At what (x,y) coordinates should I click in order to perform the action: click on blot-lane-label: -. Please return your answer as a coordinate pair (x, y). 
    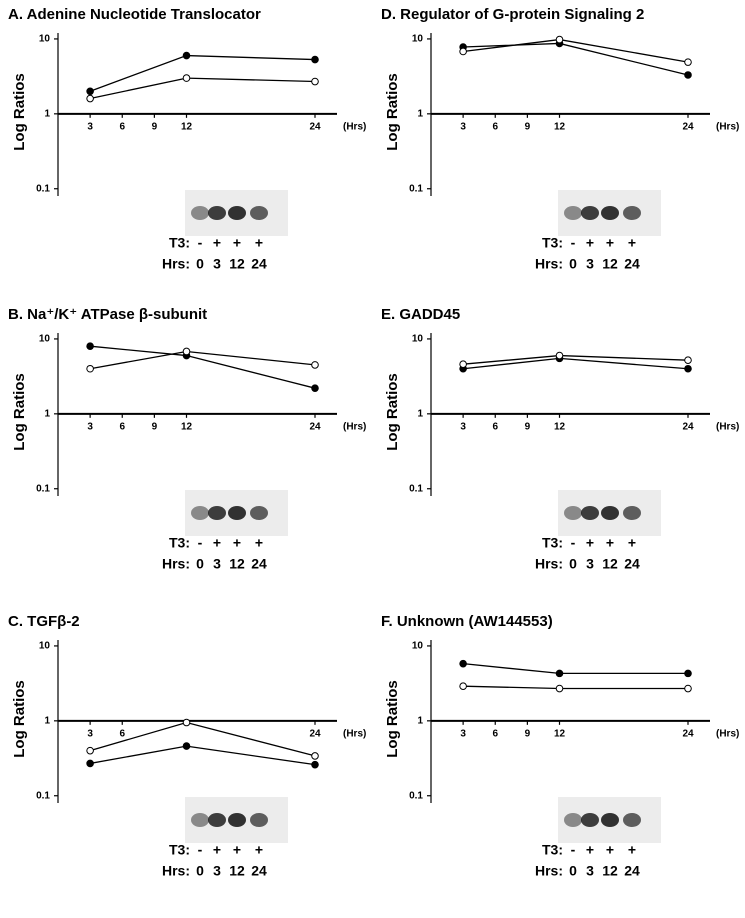
    Looking at the image, I should click on (200, 243).